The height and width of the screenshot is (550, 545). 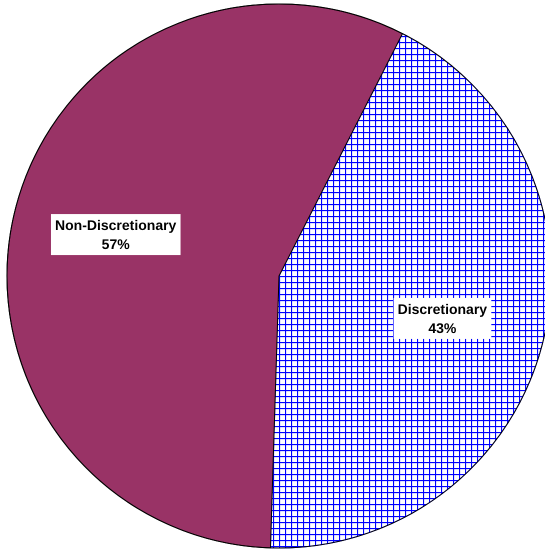 What do you see at coordinates (443, 308) in the screenshot?
I see `slice-label: Discretionary` at bounding box center [443, 308].